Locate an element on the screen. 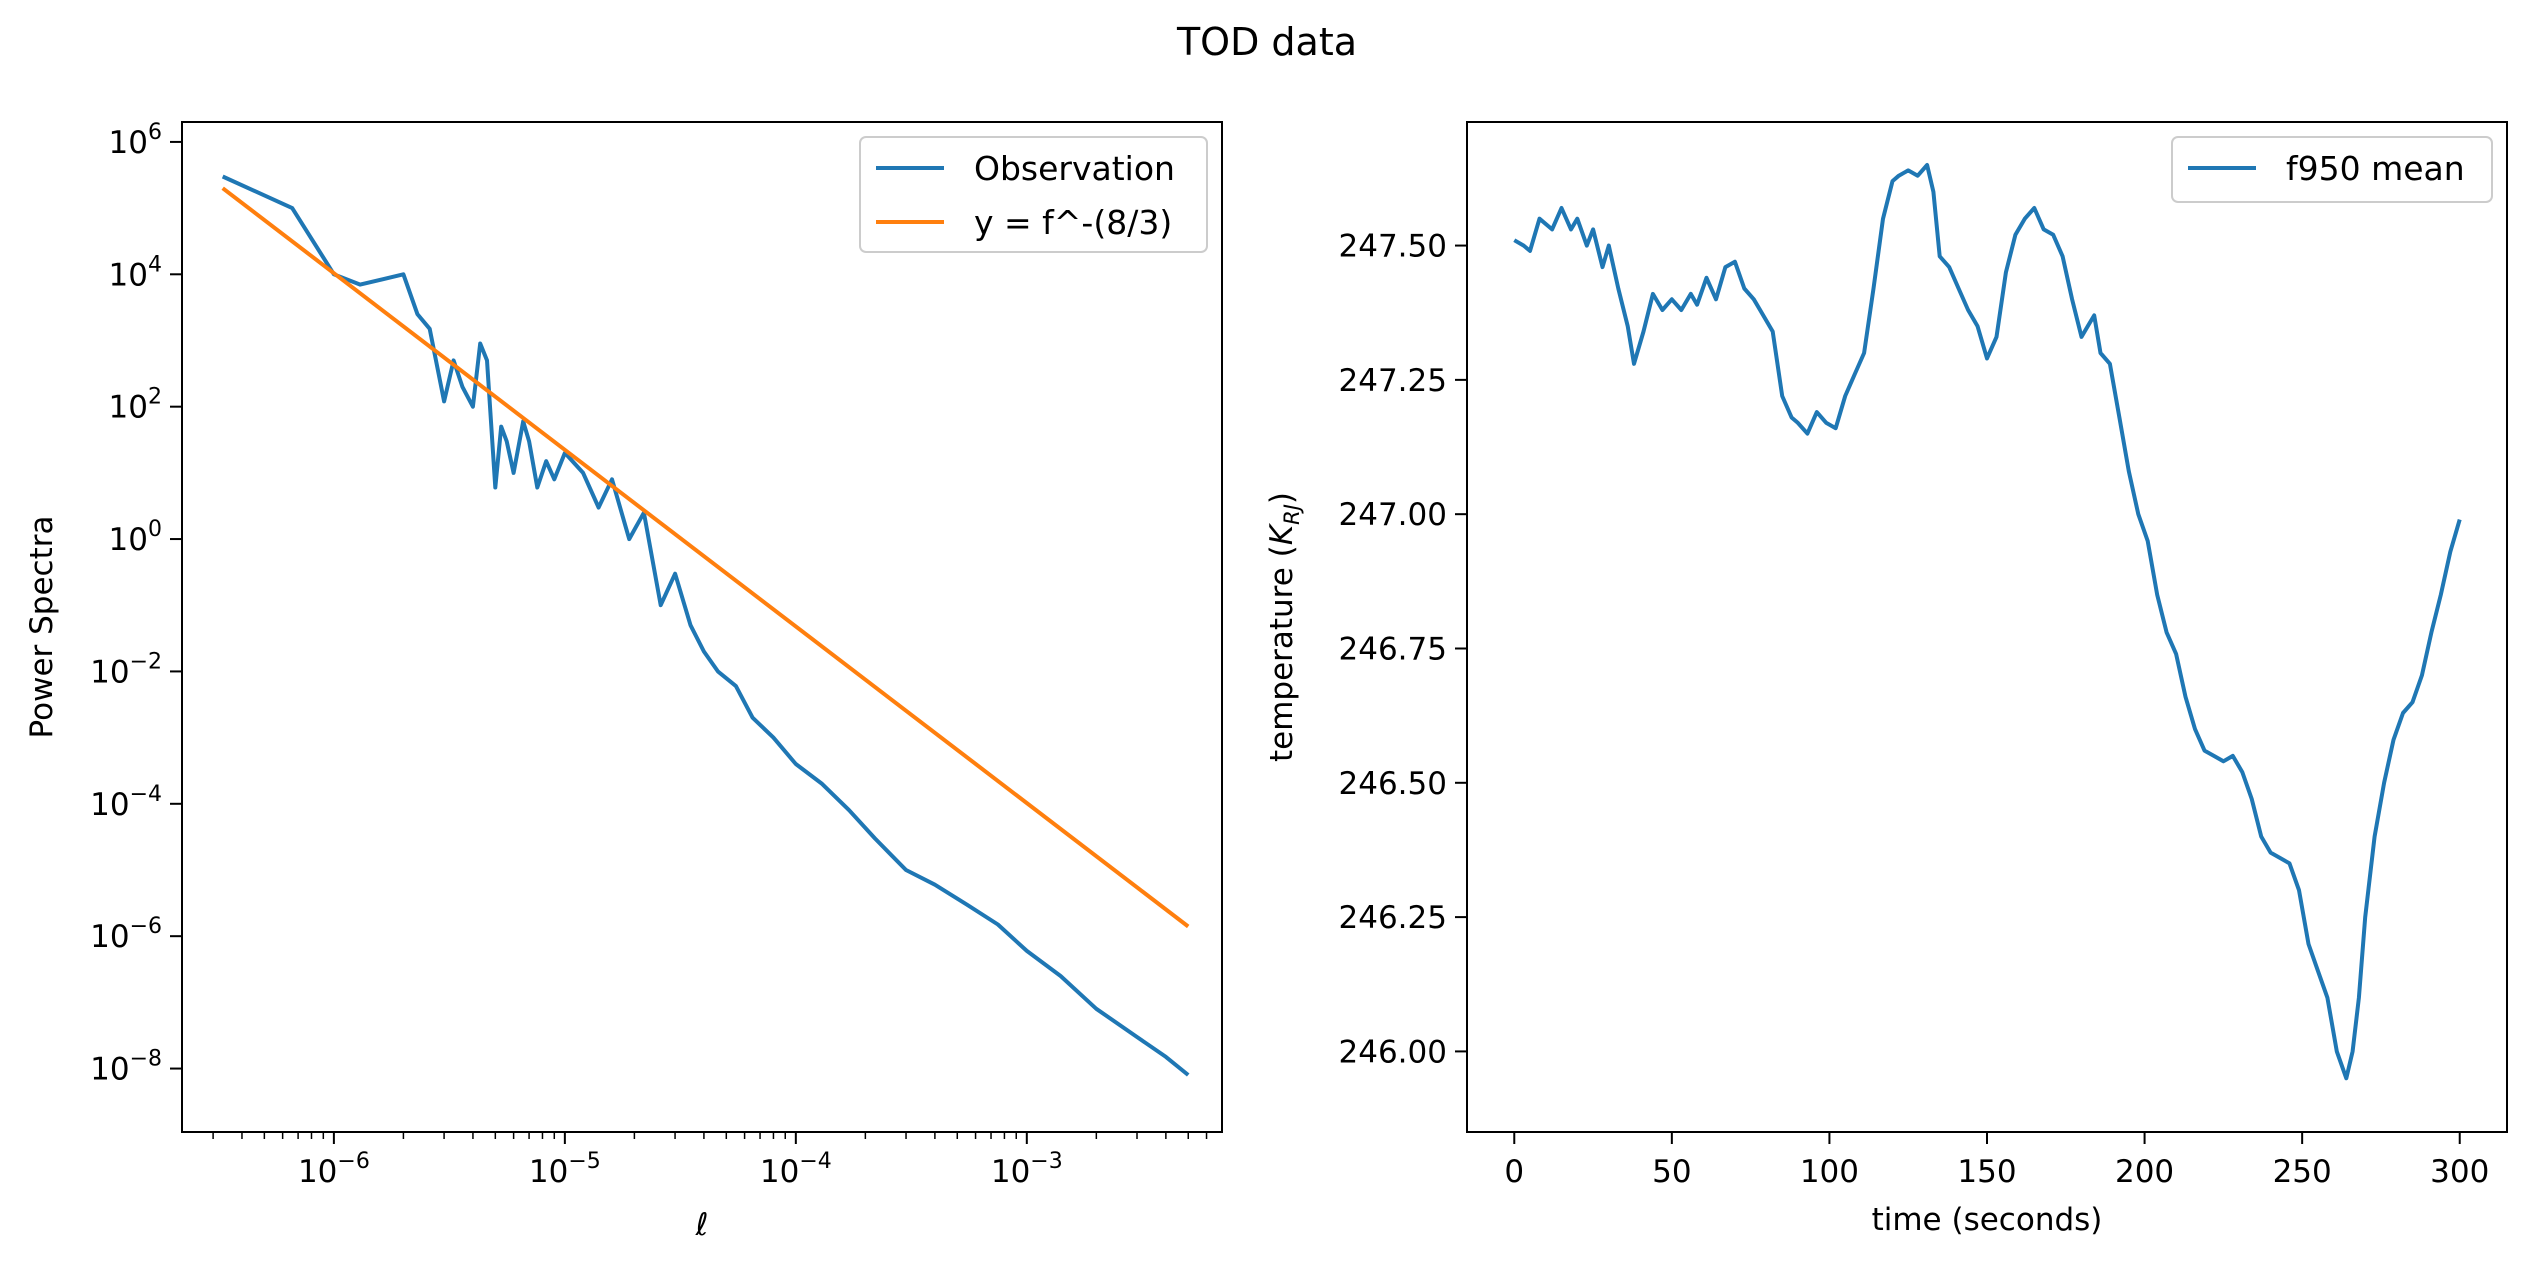  y-tick-label: 246.25 is located at coordinates (1393, 918).